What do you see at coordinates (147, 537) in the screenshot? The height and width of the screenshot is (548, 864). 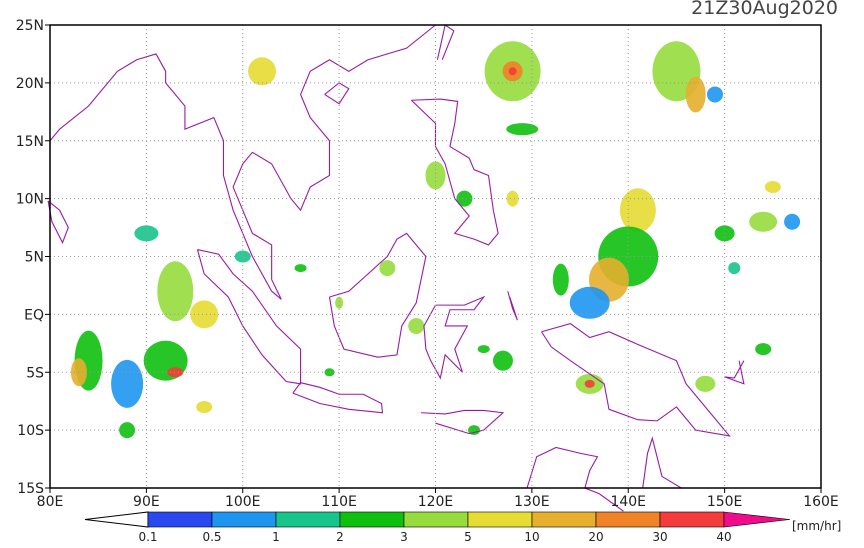 I see `colorbar-label: 0.1` at bounding box center [147, 537].